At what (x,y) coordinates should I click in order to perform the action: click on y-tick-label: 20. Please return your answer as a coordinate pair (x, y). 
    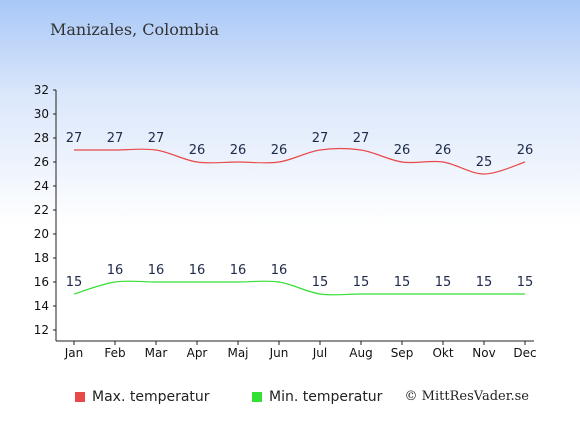
    Looking at the image, I should click on (41, 234).